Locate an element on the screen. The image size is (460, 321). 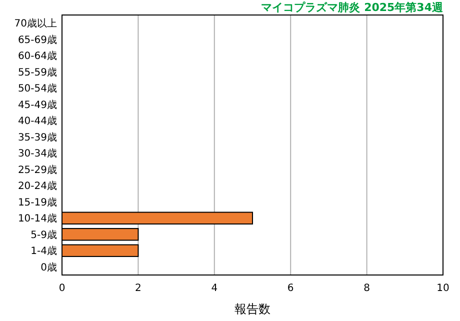
x-axis-title: 報告数 is located at coordinates (252, 309).